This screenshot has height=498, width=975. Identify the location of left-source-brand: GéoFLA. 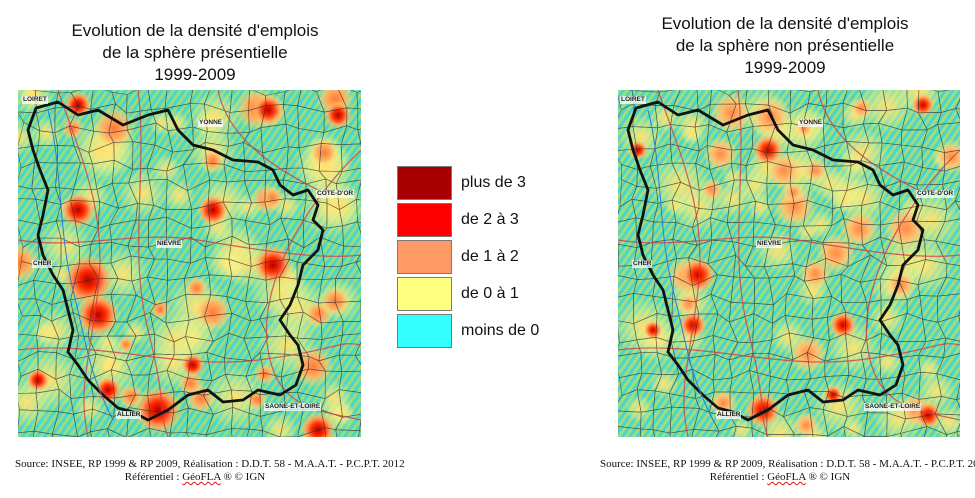
(201, 477).